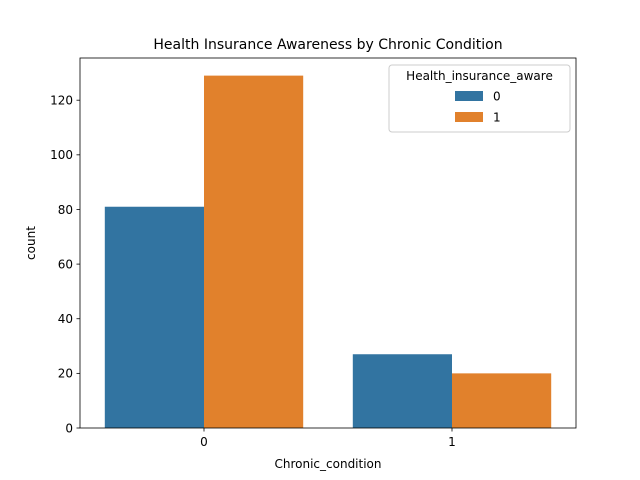 This screenshot has width=640, height=480. What do you see at coordinates (65, 374) in the screenshot?
I see `y-tick-label: 20` at bounding box center [65, 374].